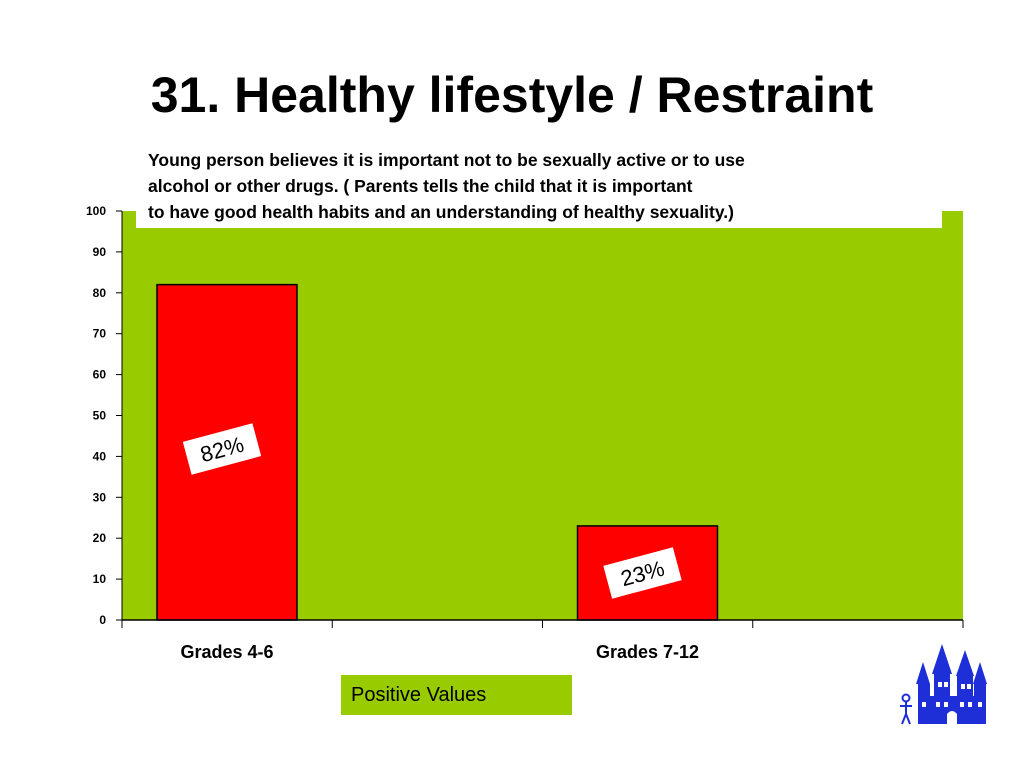 This screenshot has width=1024, height=768. What do you see at coordinates (647, 652) in the screenshot?
I see `x-category-label: Grades 7-12` at bounding box center [647, 652].